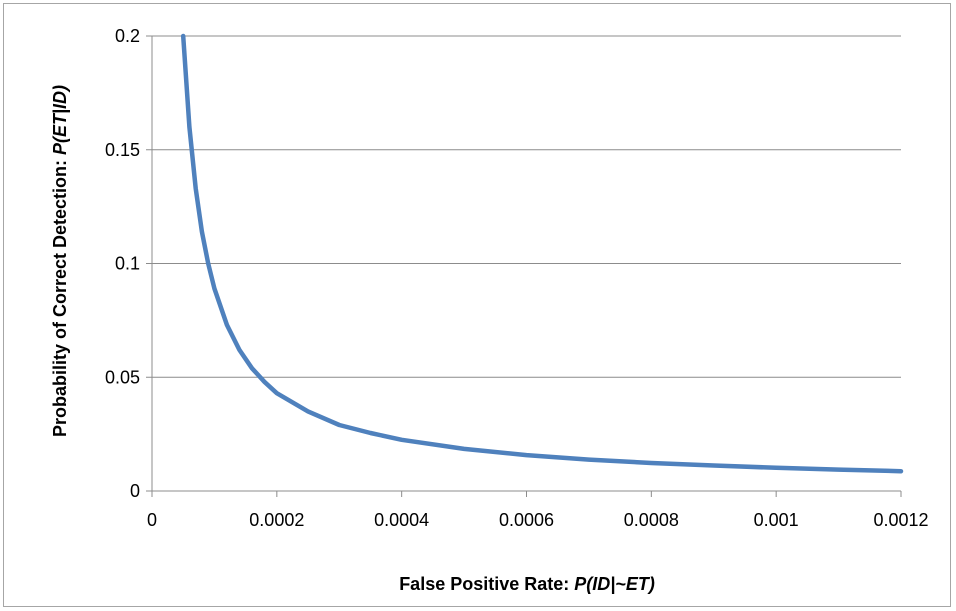  What do you see at coordinates (776, 520) in the screenshot?
I see `x-tick-label-5: 0.001` at bounding box center [776, 520].